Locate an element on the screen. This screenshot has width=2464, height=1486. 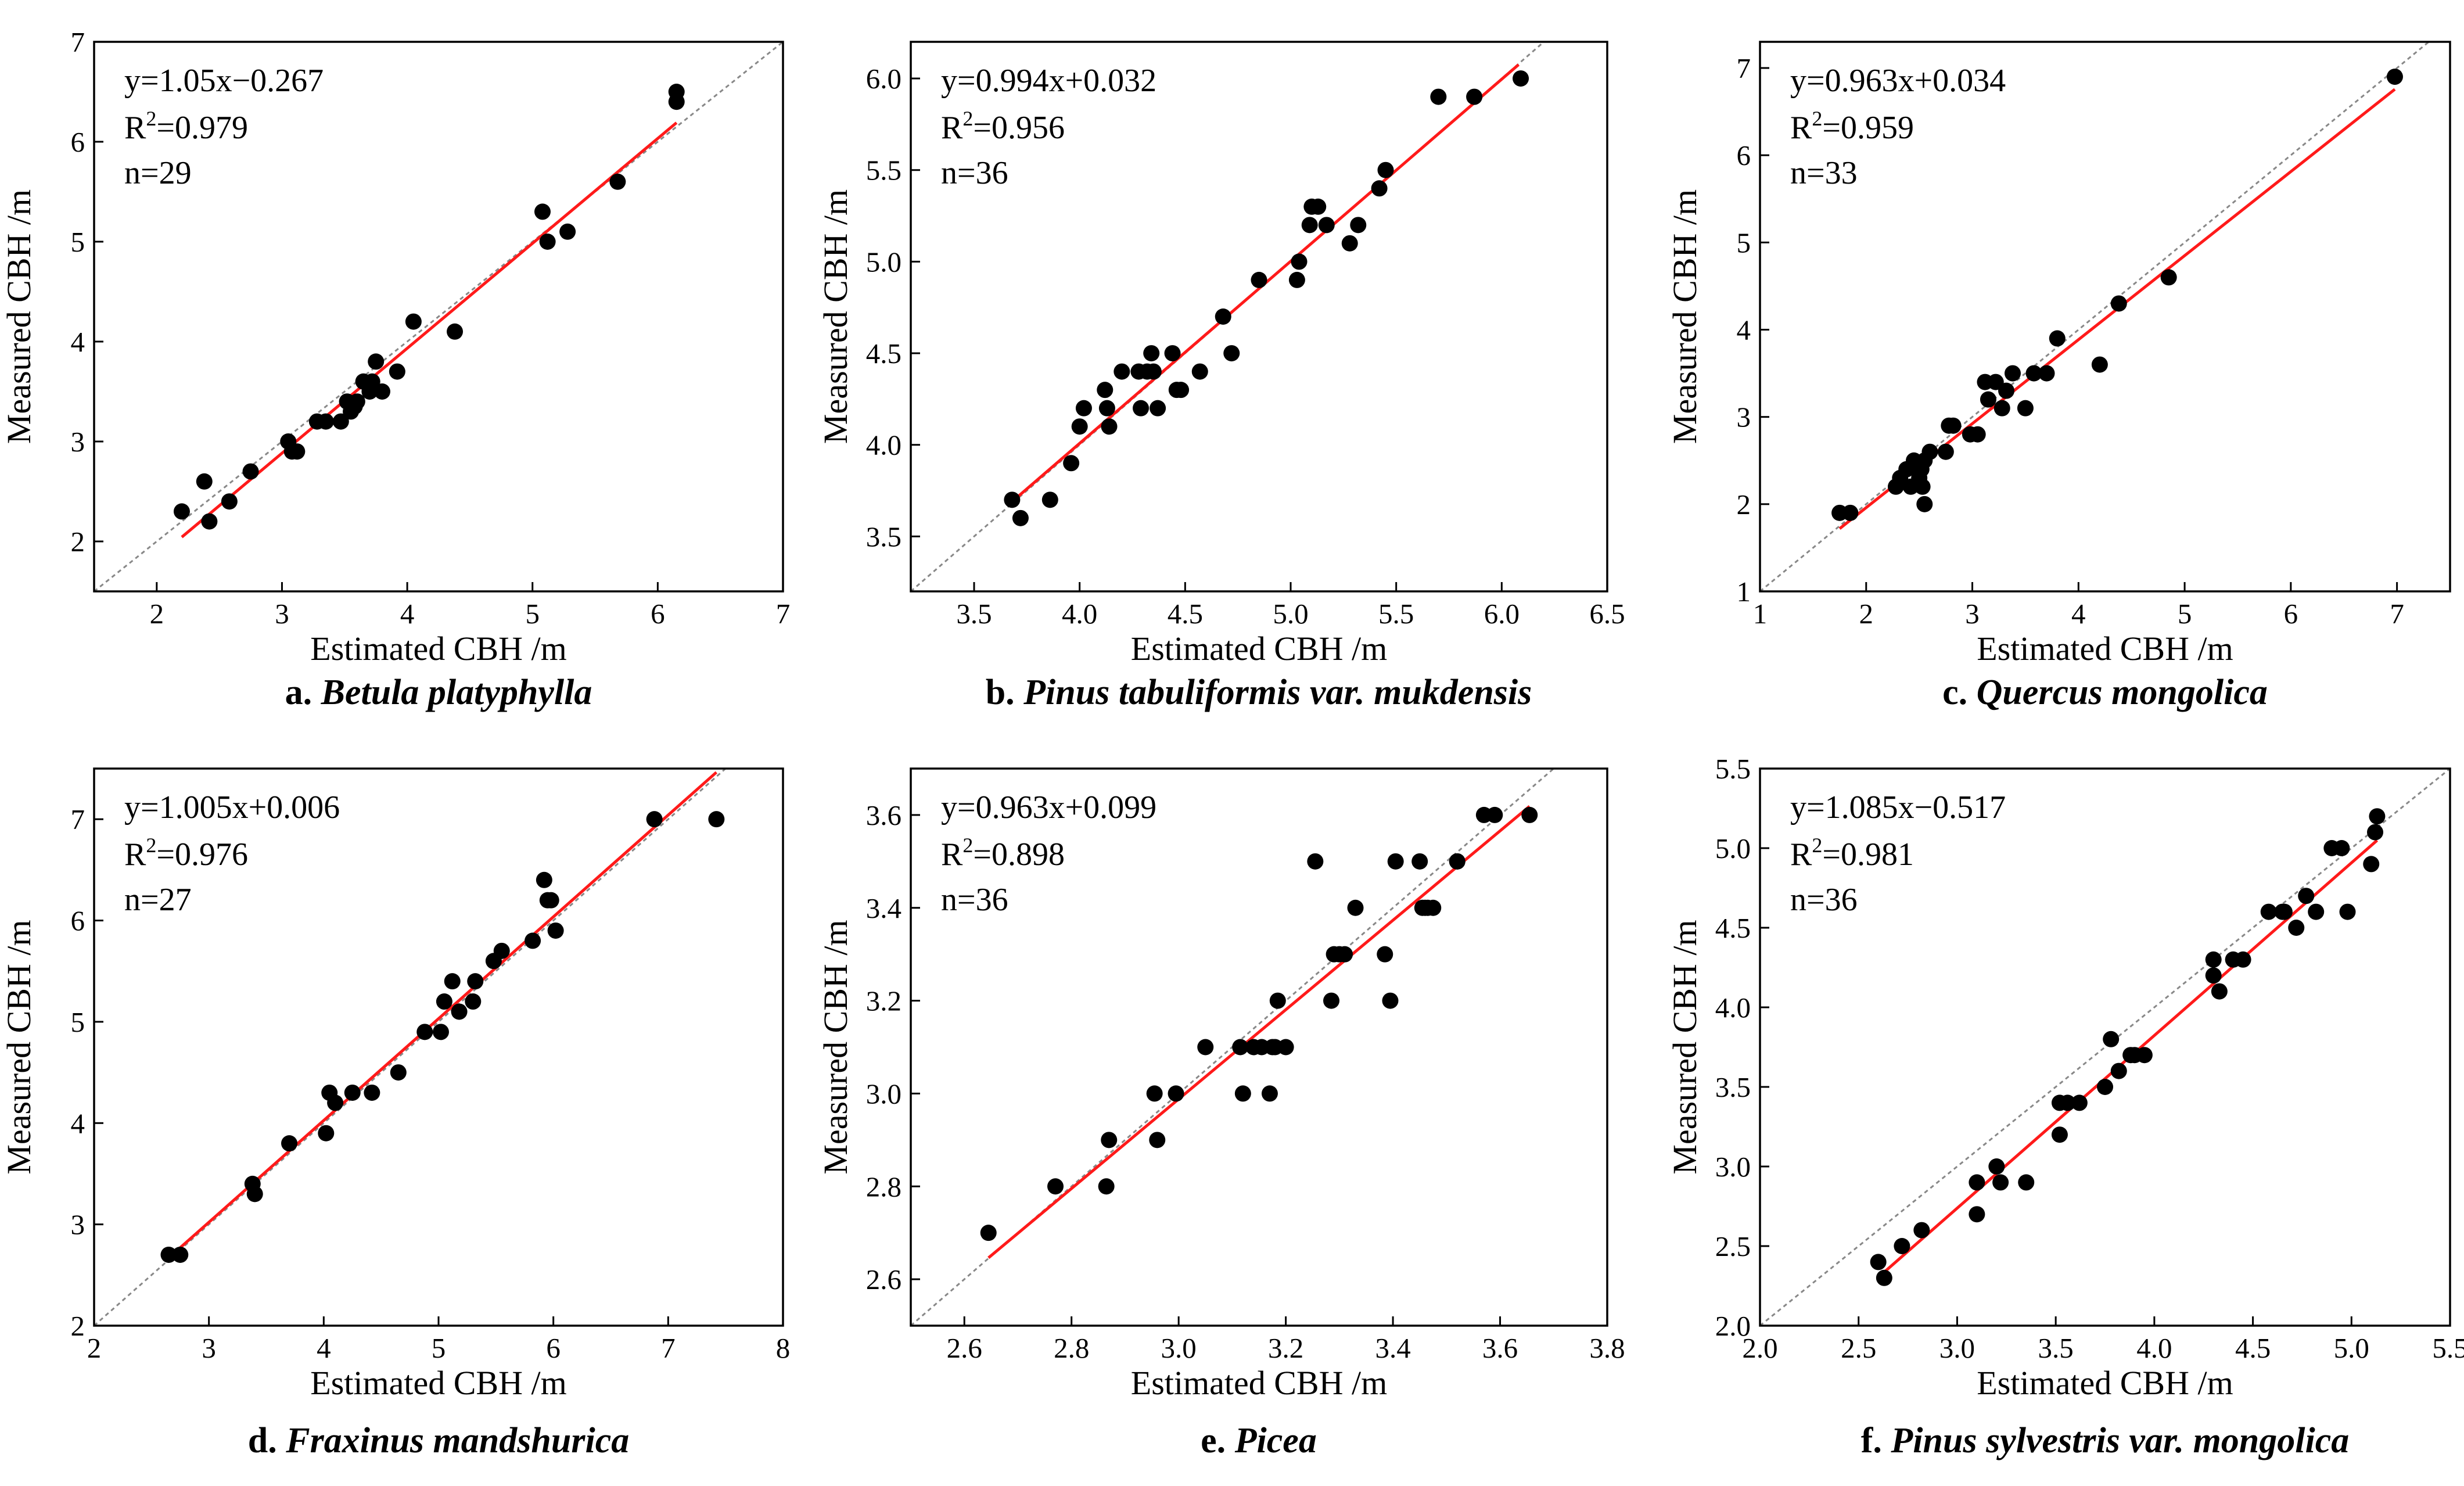
x-tick-label: 3.6 is located at coordinates (1500, 1348).